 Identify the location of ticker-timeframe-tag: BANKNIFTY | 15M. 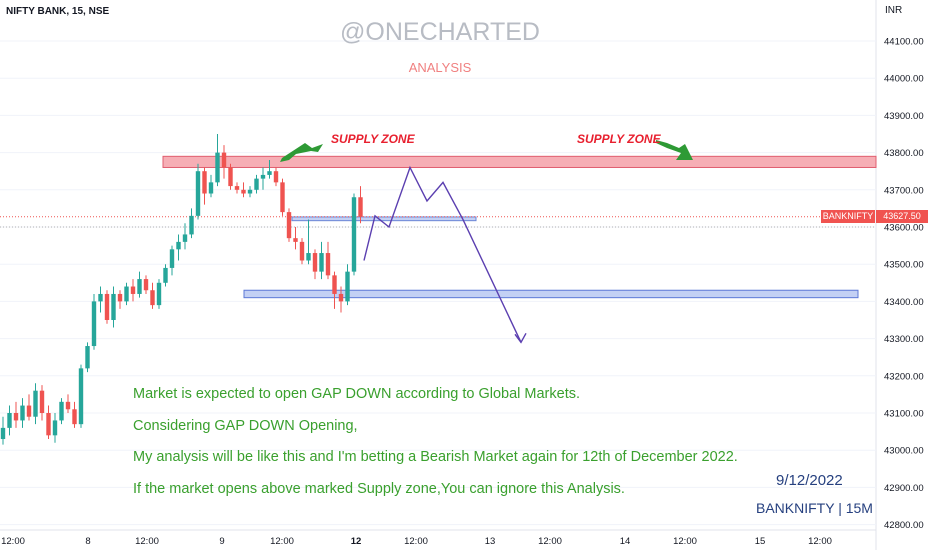
(814, 508).